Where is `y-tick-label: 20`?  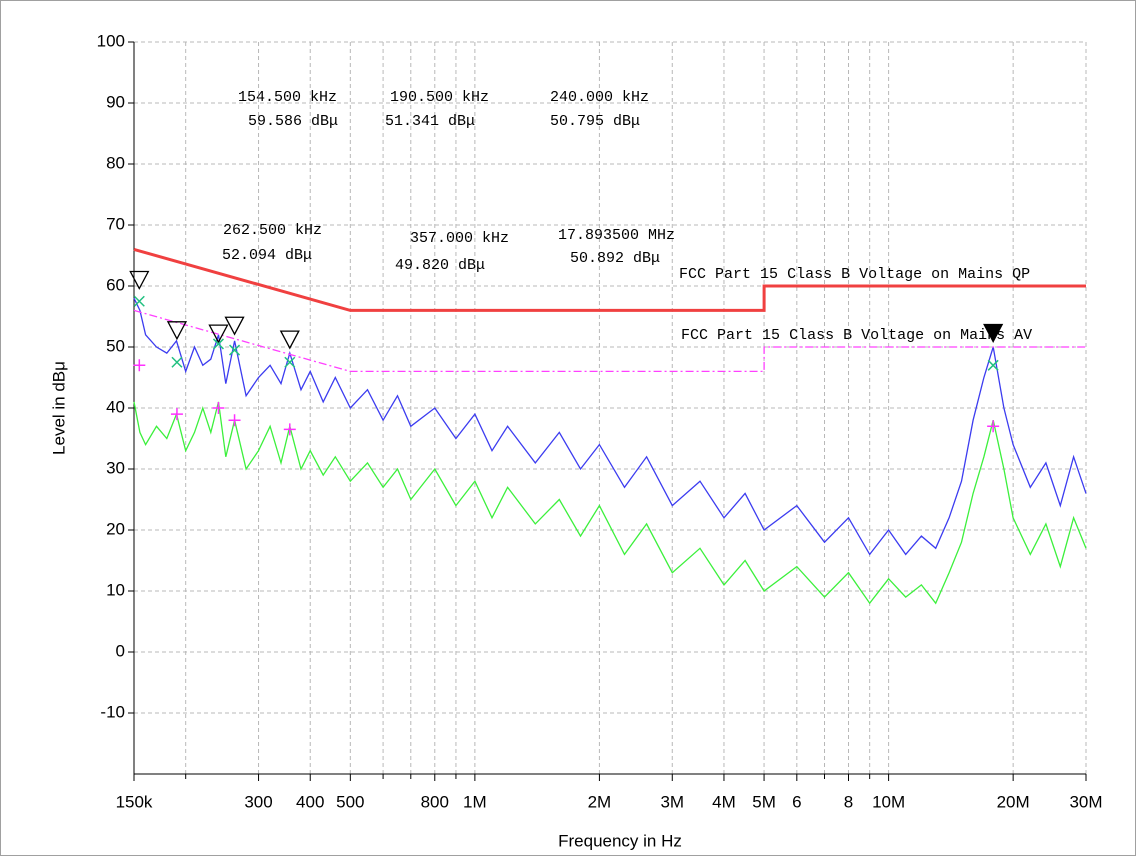
y-tick-label: 20 is located at coordinates (115, 528).